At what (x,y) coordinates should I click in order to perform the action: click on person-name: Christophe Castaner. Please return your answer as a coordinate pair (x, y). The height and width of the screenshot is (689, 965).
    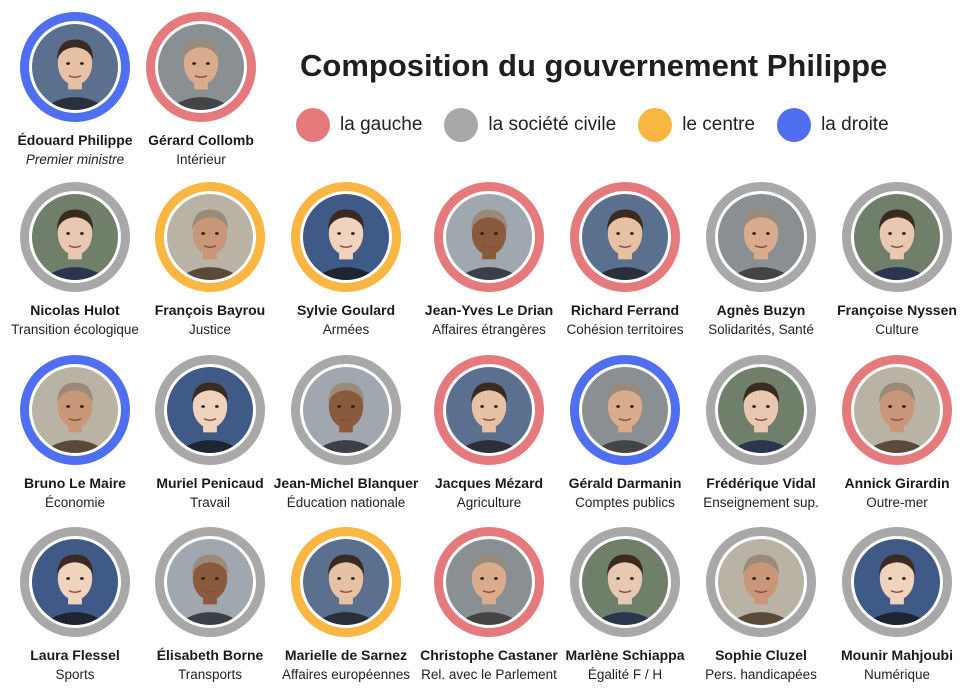
    Looking at the image, I should click on (489, 655).